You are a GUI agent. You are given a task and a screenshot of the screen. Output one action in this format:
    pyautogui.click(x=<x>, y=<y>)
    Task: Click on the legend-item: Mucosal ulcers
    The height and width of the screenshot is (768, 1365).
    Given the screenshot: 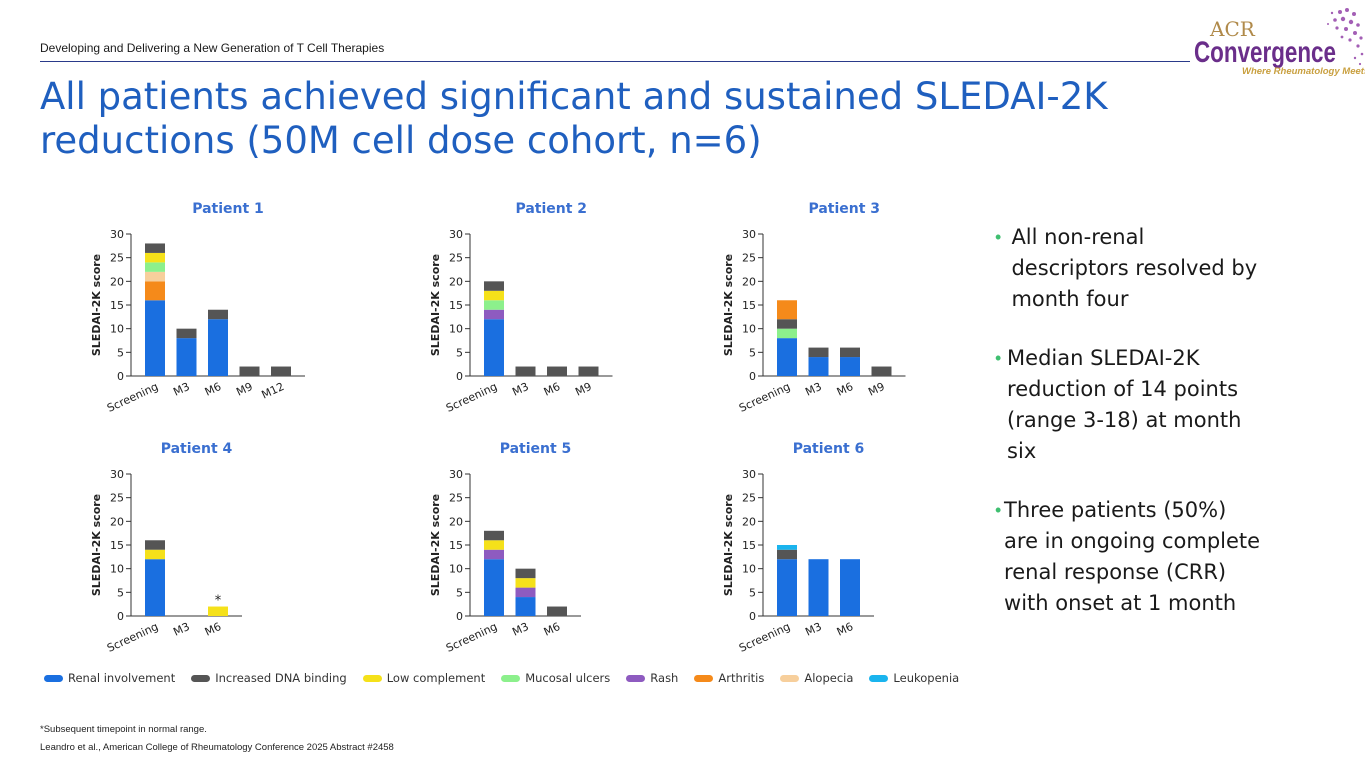 What is the action you would take?
    pyautogui.click(x=555, y=678)
    